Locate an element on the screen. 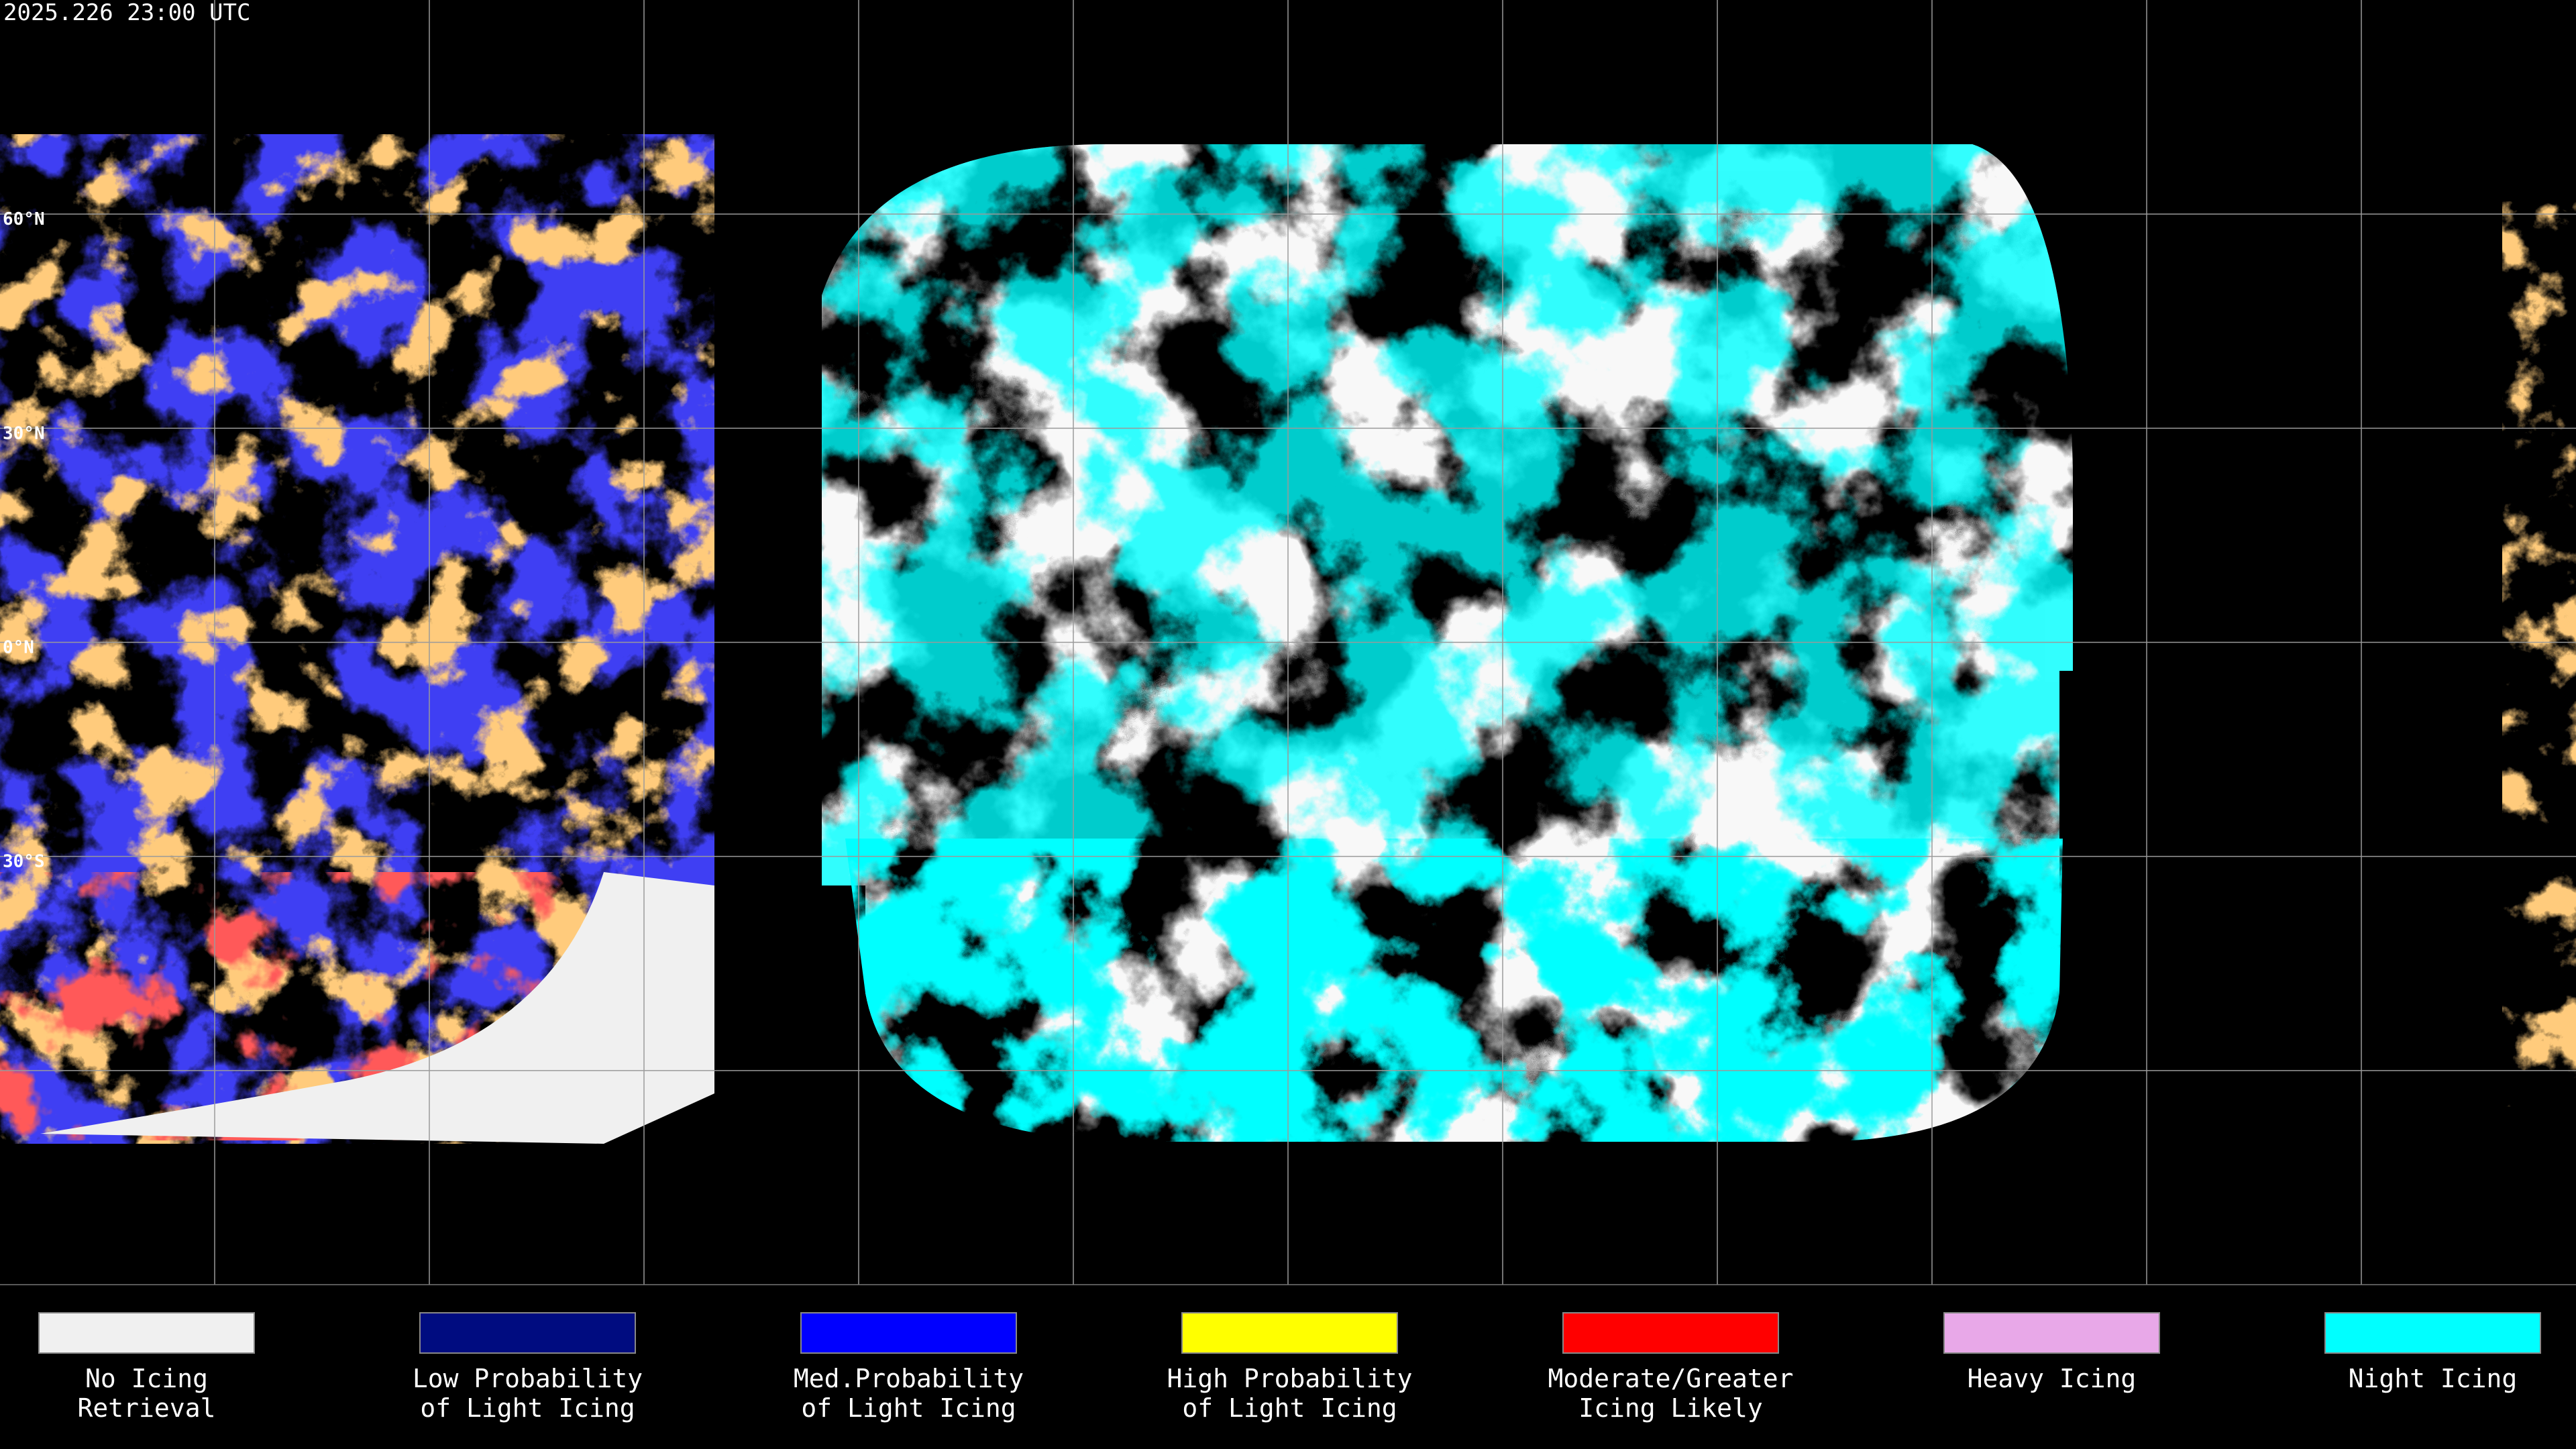 This screenshot has height=1449, width=2576. latitude-label: 0°N is located at coordinates (18, 648).